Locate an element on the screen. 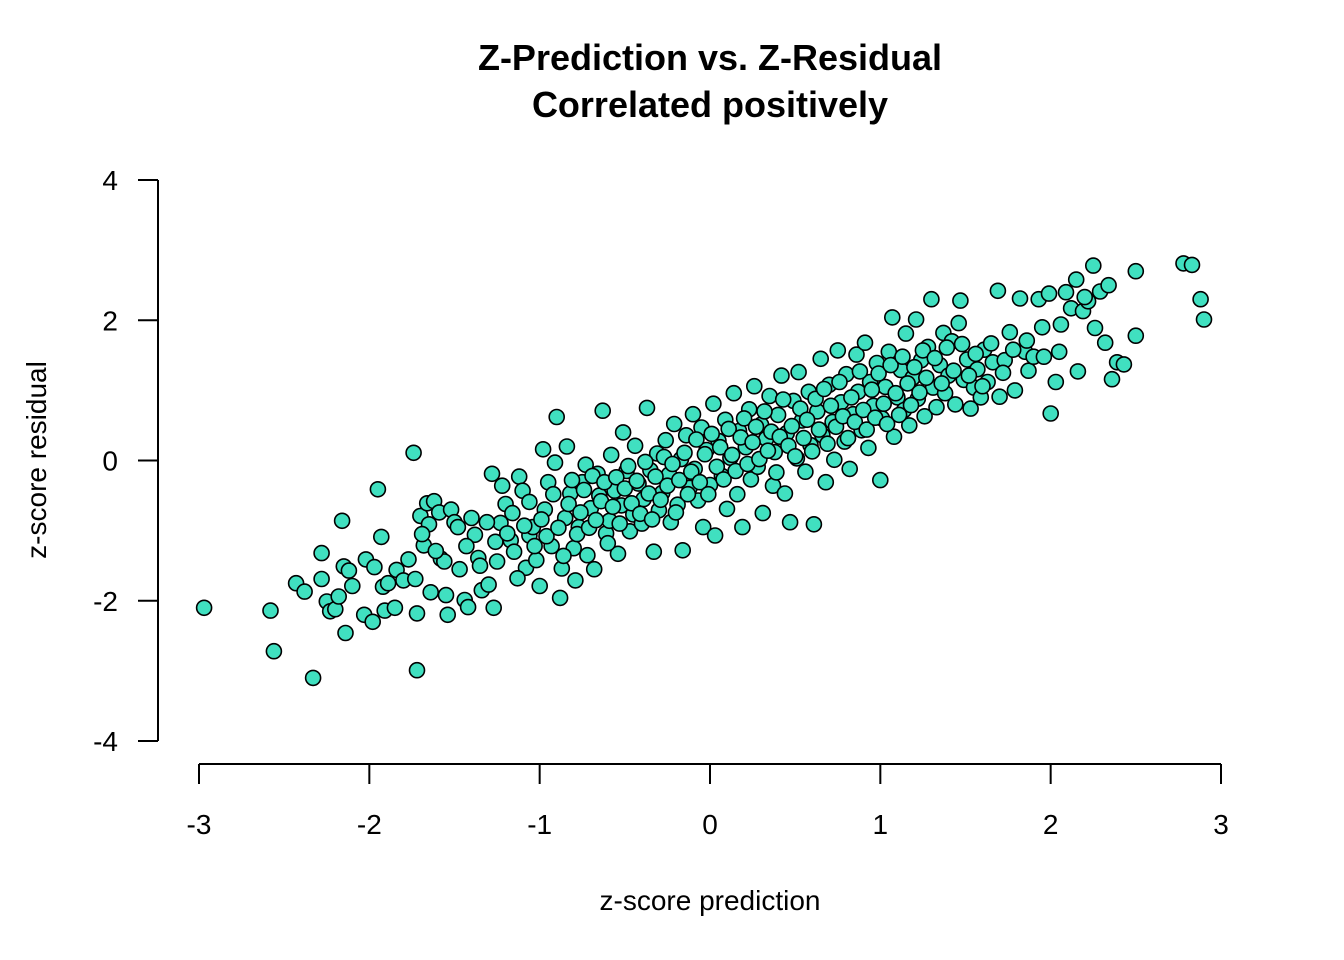  y-axis-label: z-score residual is located at coordinates (36, 460).